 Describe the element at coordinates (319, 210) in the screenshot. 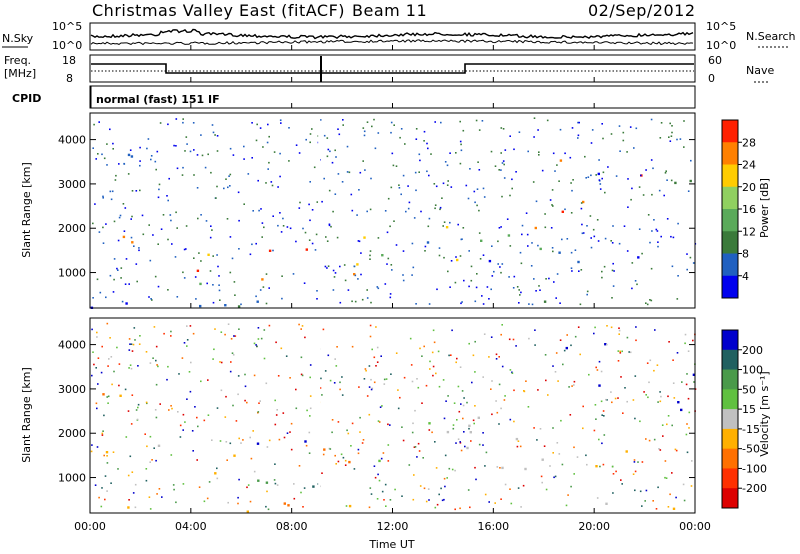

I see `data-gap` at that location.